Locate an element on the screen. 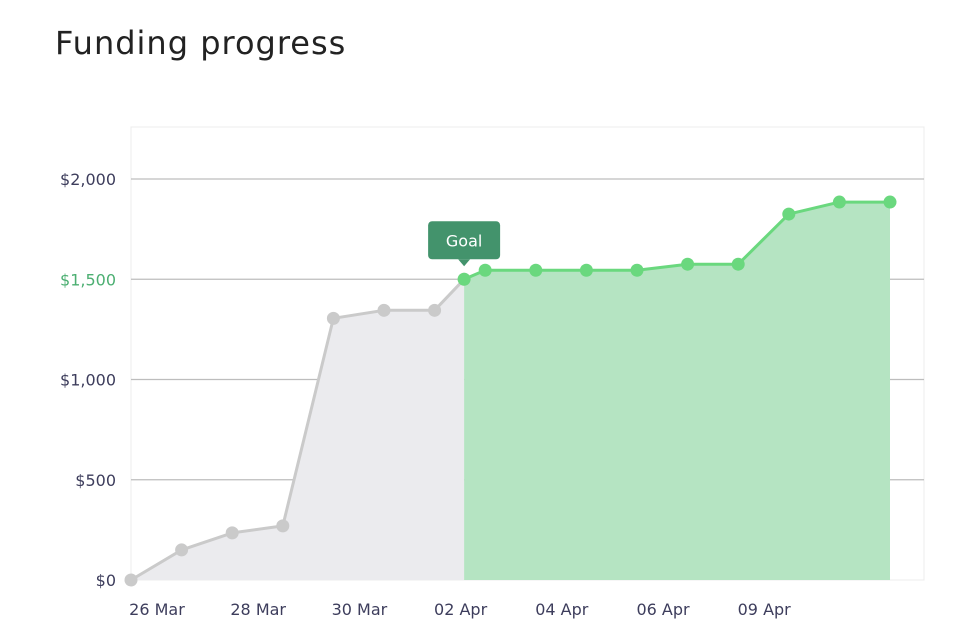  y-tick-label: $500 is located at coordinates (95, 480).